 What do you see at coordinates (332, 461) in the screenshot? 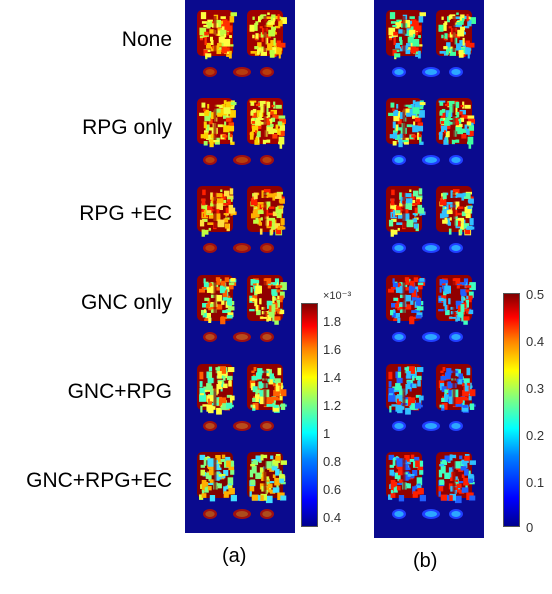
I see `colorbar-a-tick: 0.8` at bounding box center [332, 461].